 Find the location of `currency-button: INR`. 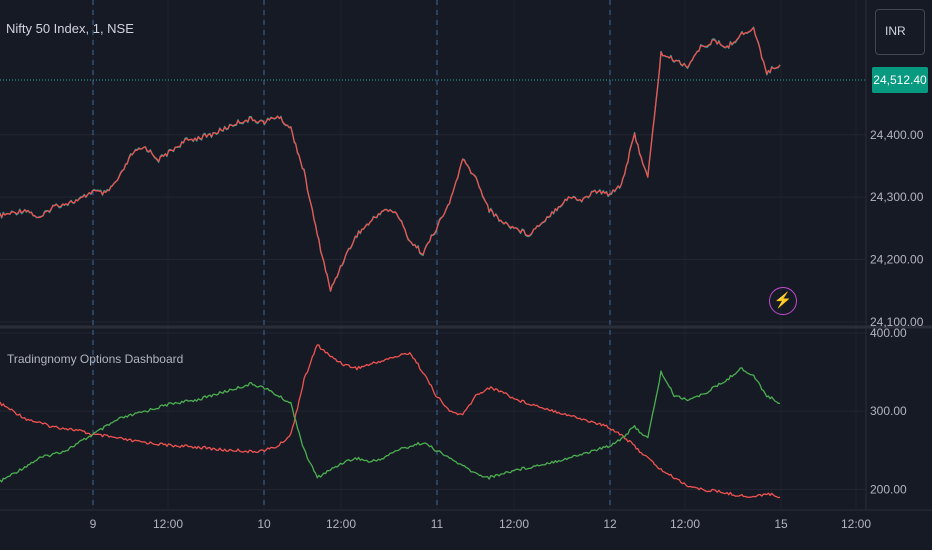

currency-button: INR is located at coordinates (900, 32).